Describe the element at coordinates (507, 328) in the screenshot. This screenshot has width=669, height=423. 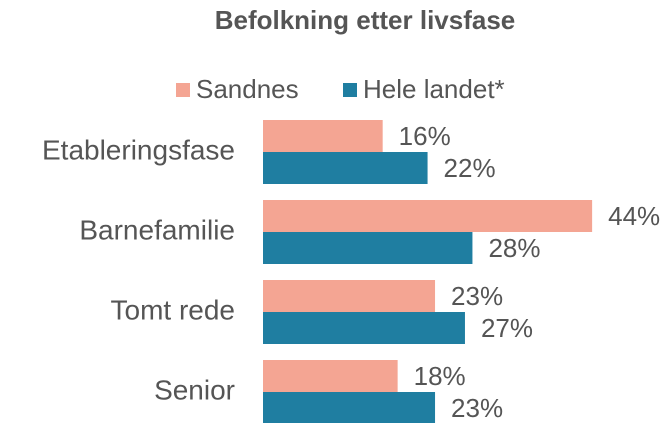
I see `value-label: 27%` at that location.